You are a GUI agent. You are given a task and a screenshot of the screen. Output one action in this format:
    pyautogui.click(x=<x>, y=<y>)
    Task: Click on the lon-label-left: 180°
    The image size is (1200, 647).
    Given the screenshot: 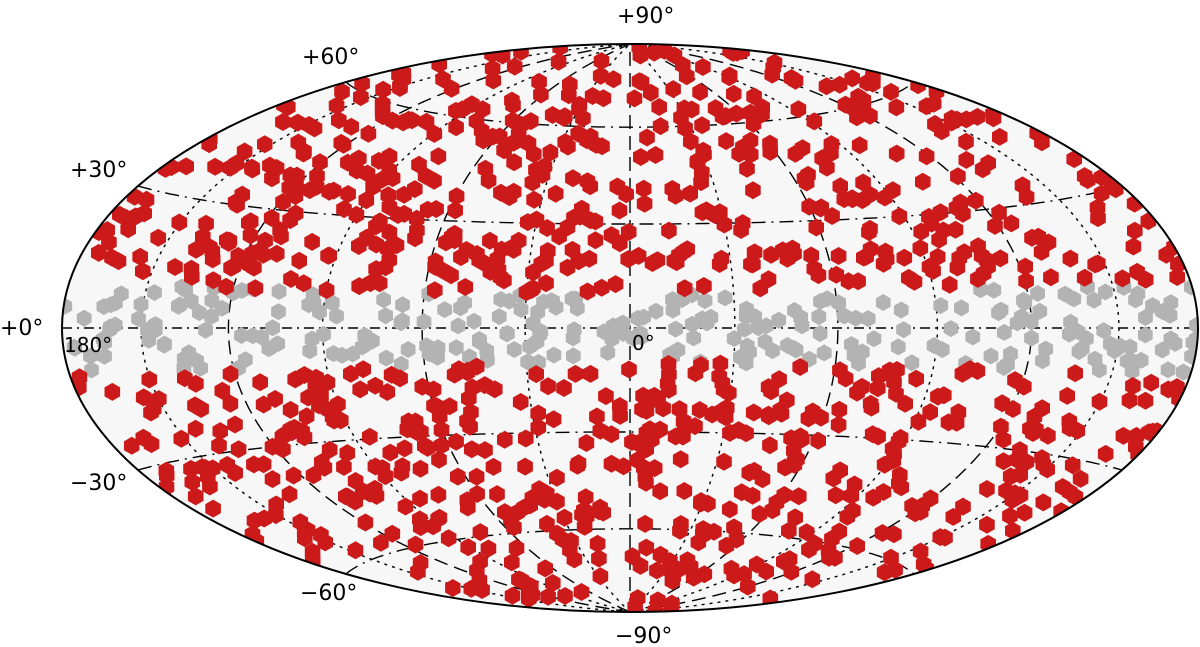 What is the action you would take?
    pyautogui.click(x=88, y=345)
    